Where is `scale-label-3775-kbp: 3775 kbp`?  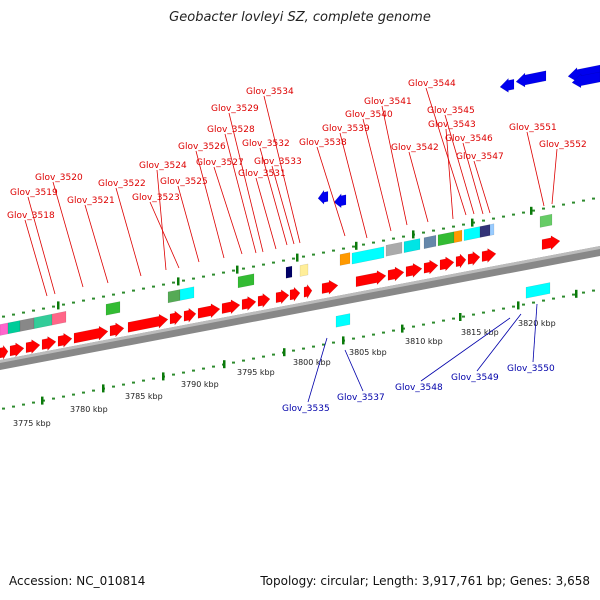
scale-label-3775-kbp: 3775 kbp is located at coordinates (32, 423).